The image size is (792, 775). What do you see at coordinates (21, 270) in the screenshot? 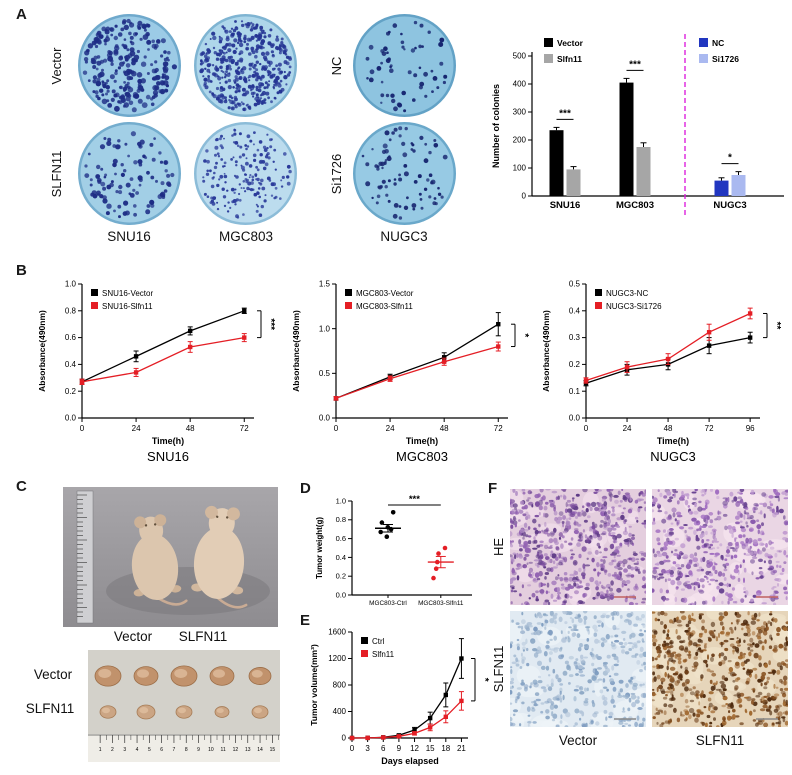
I see `panel-label-b: B` at bounding box center [21, 270].